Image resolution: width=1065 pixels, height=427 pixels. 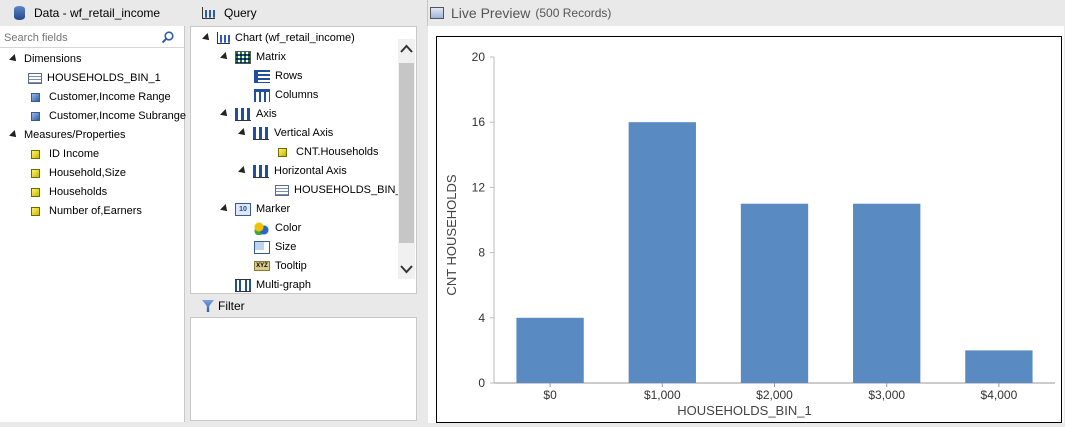 What do you see at coordinates (243, 285) in the screenshot?
I see `multigraph-icon` at bounding box center [243, 285].